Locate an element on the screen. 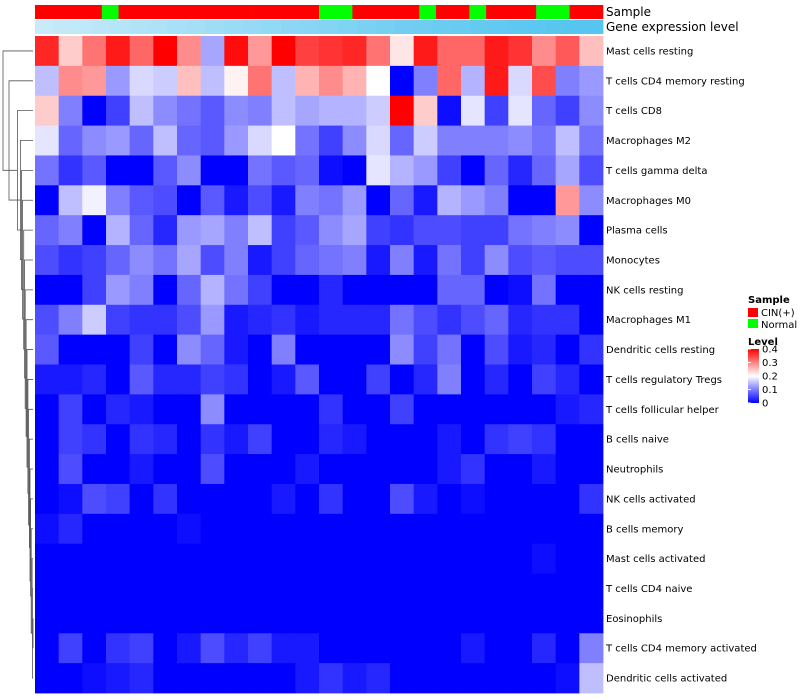  legend-label-normal: Normal is located at coordinates (779, 325).